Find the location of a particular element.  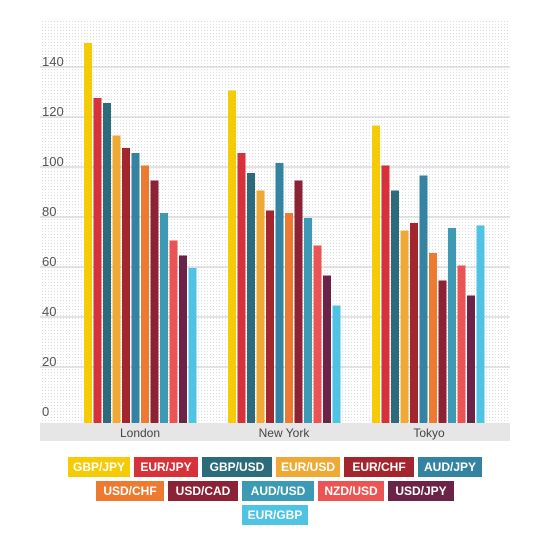

bar-usd-cad-tokyo is located at coordinates (442, 351).